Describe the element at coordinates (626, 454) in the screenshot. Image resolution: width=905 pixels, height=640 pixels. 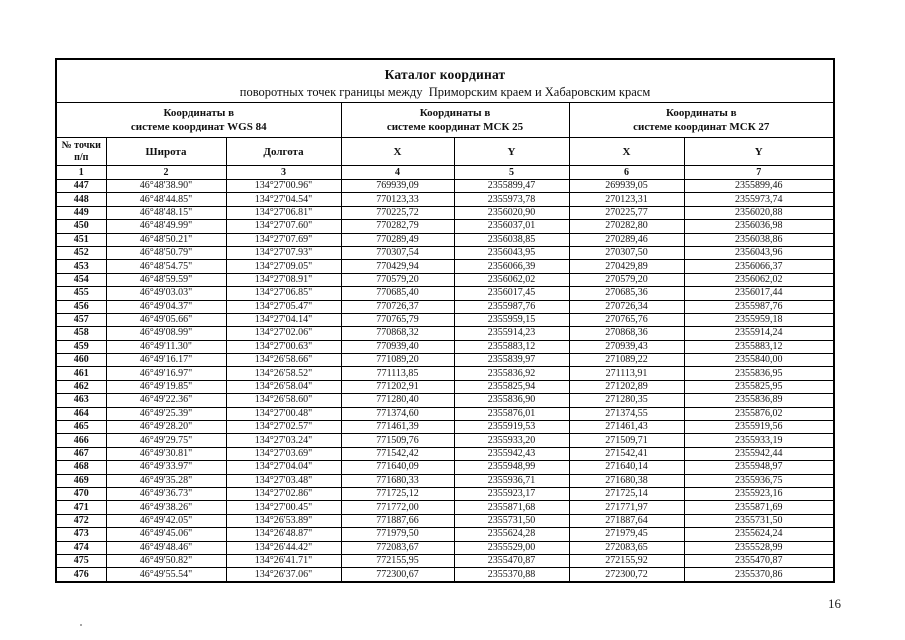
I see `coordinate-cell: 271542,41` at that location.